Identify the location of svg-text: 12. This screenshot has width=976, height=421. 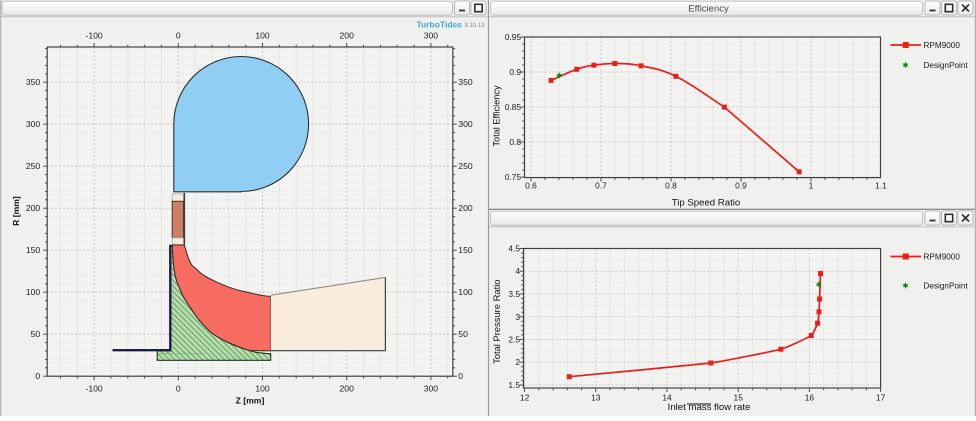
(525, 398).